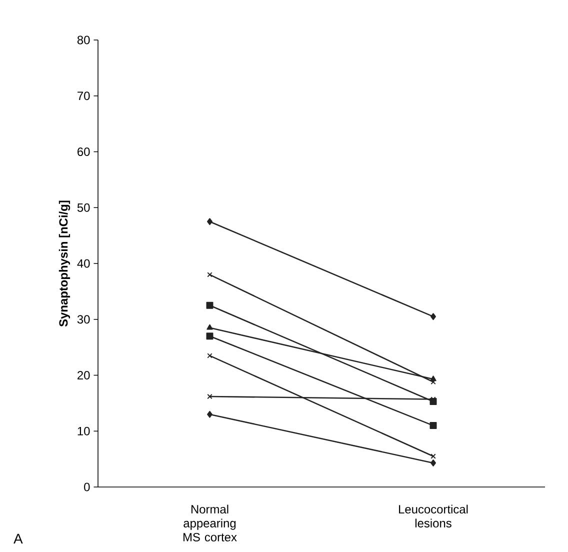 This screenshot has height=552, width=568. What do you see at coordinates (83, 319) in the screenshot?
I see `y-tick-label: 30` at bounding box center [83, 319].